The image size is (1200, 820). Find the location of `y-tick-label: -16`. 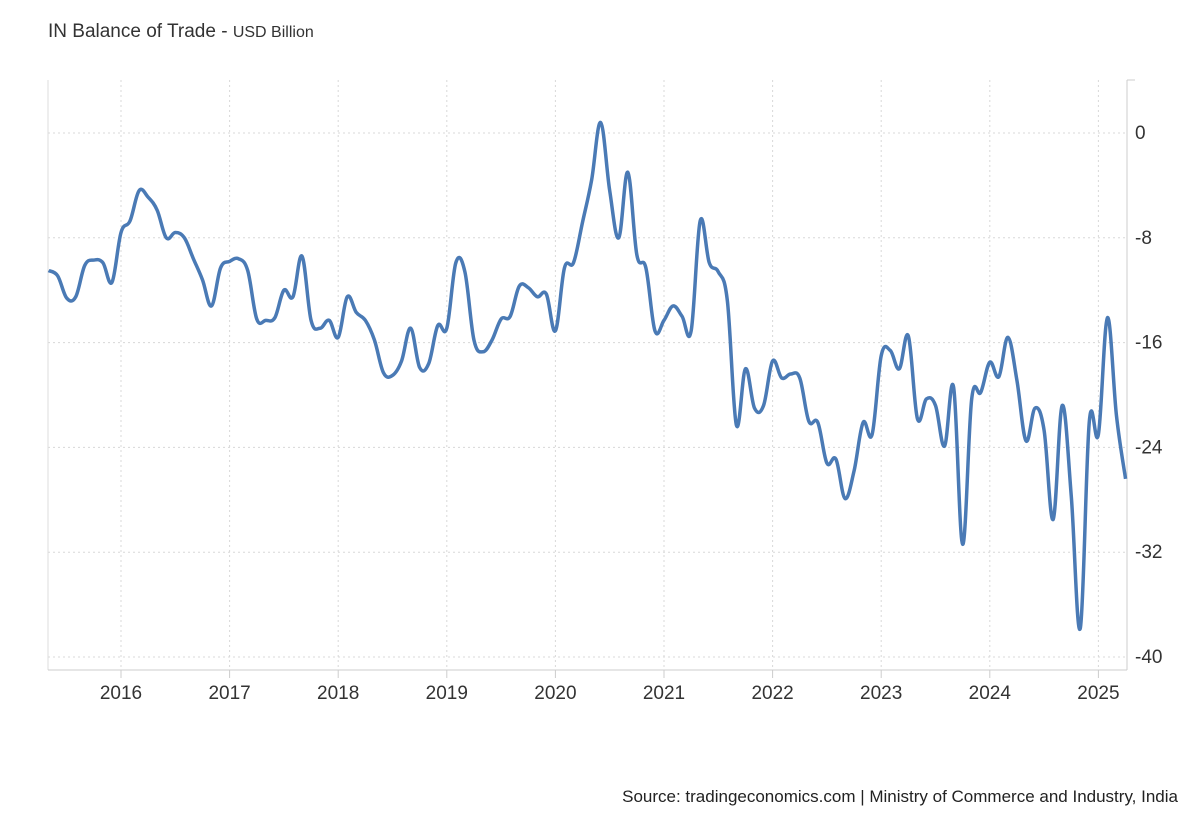

y-tick-label: -16 is located at coordinates (1148, 343).